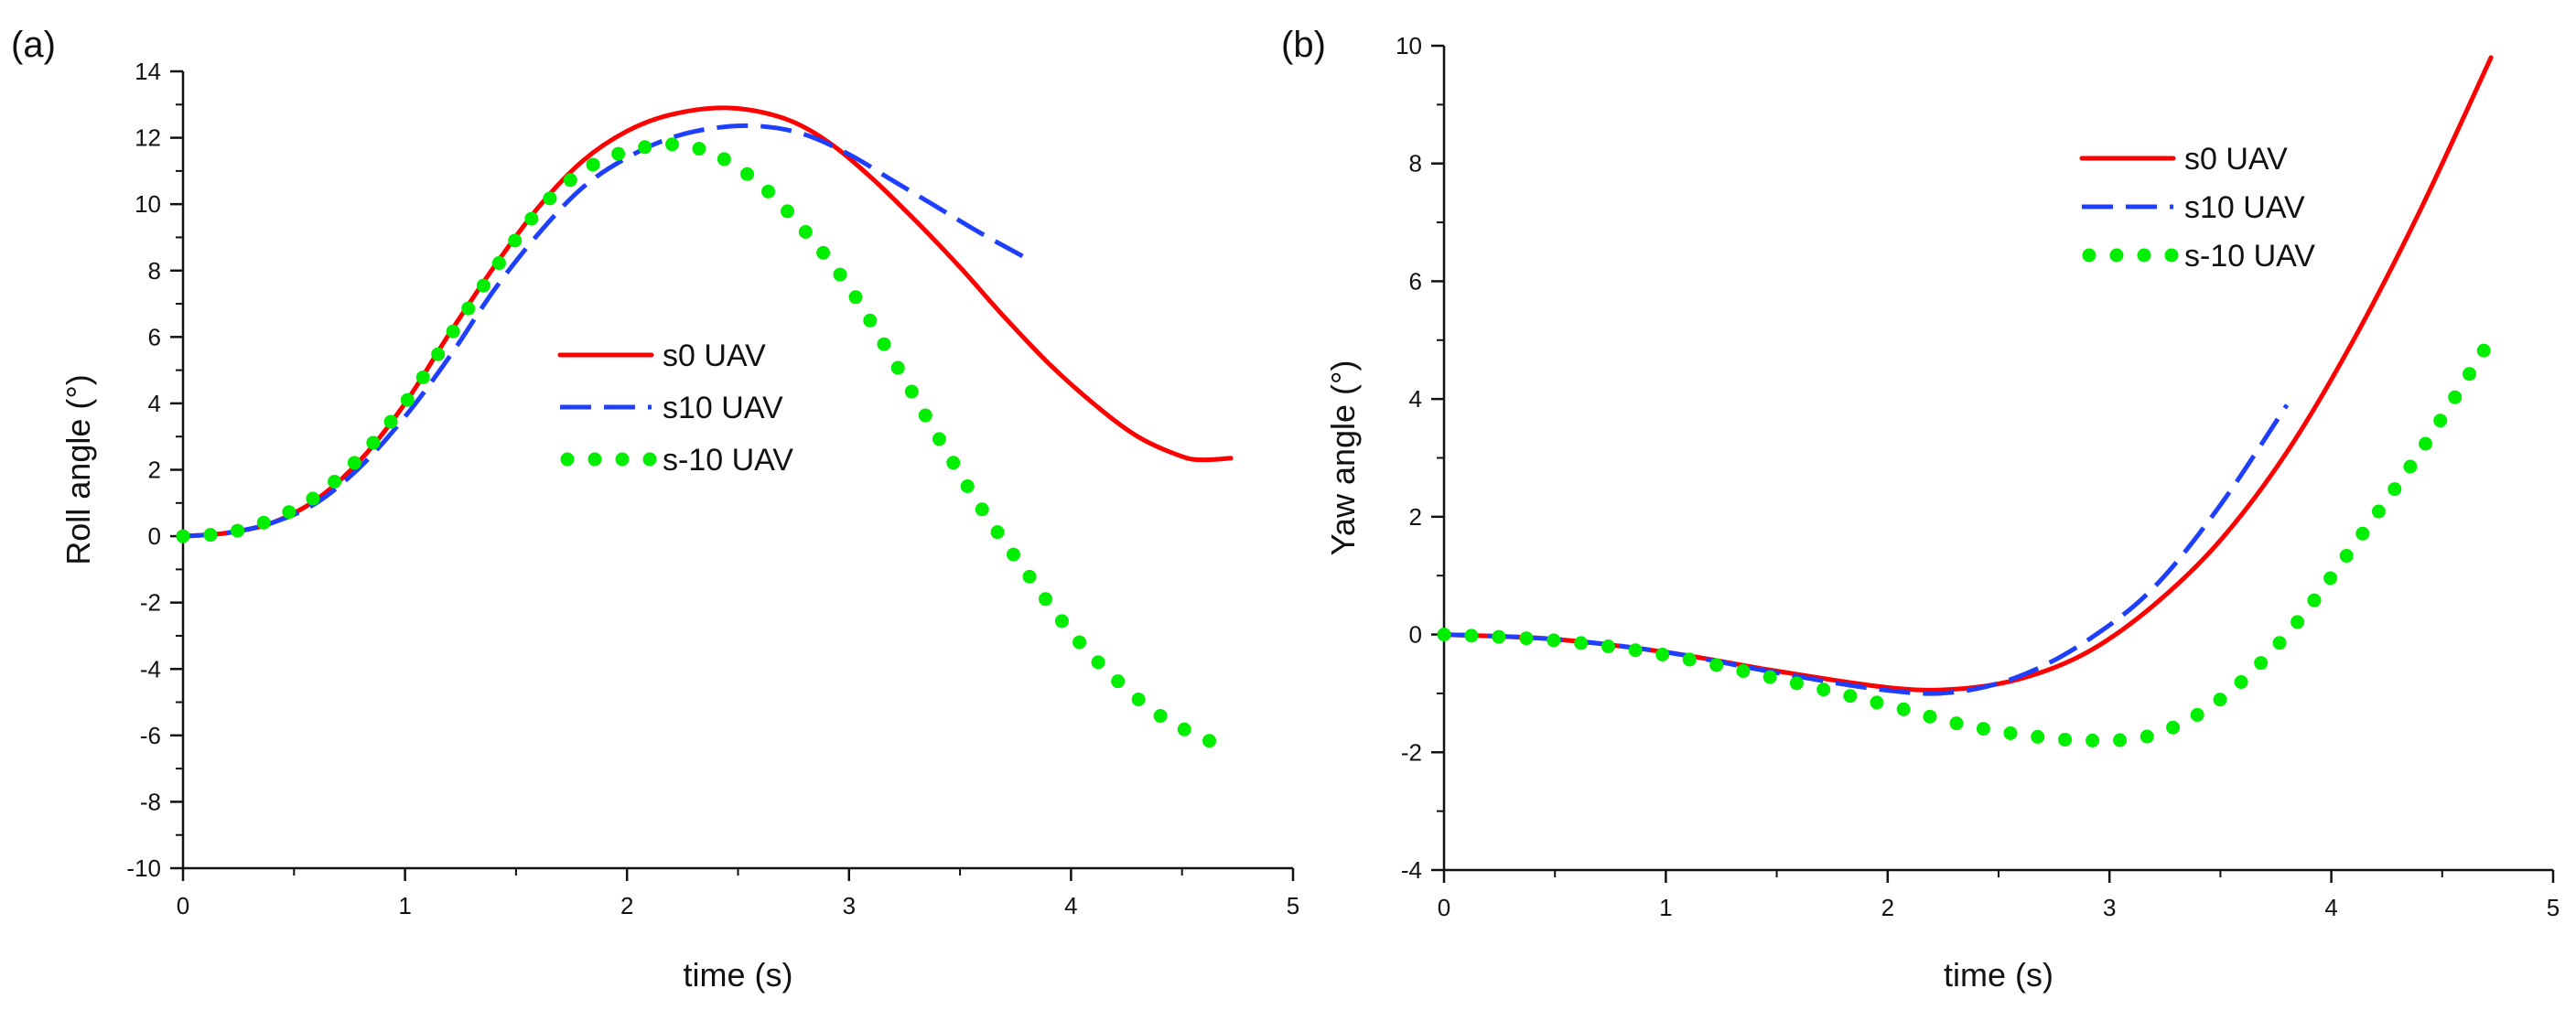 The width and height of the screenshot is (2576, 1010). I want to click on y-axis-title: Yaw angle (°), so click(1343, 458).